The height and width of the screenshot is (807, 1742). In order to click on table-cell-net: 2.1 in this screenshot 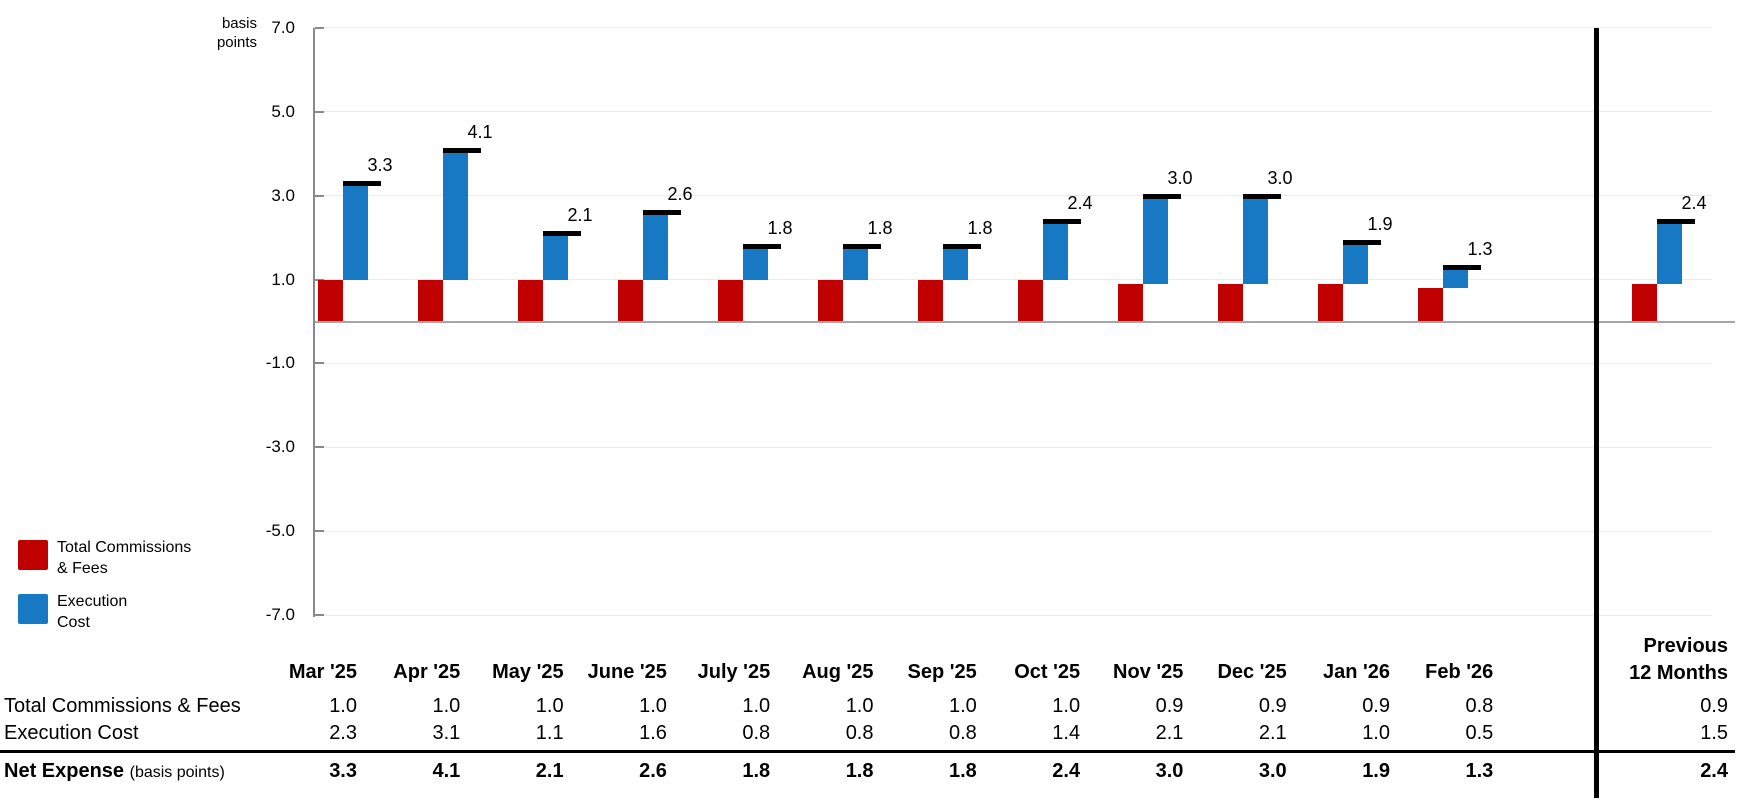, I will do `click(549, 771)`.